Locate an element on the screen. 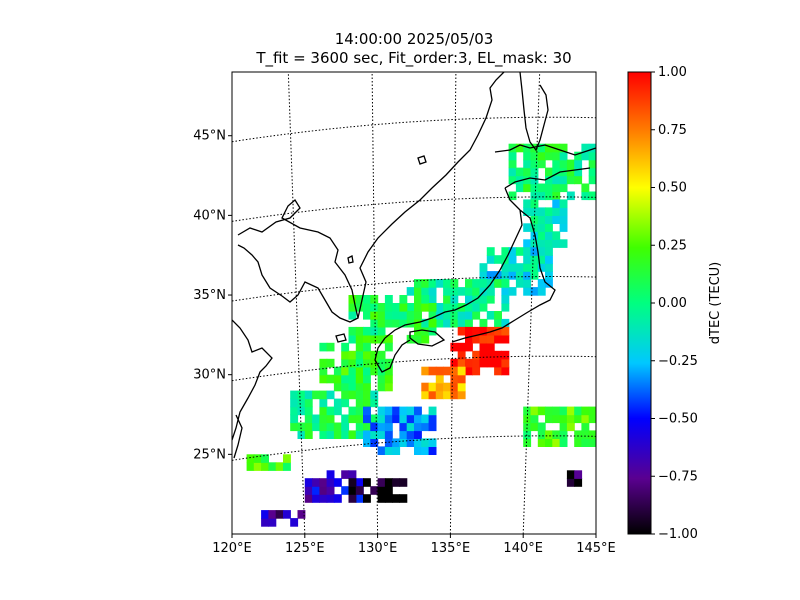  coastline-hokkaido is located at coordinates (545, 177).